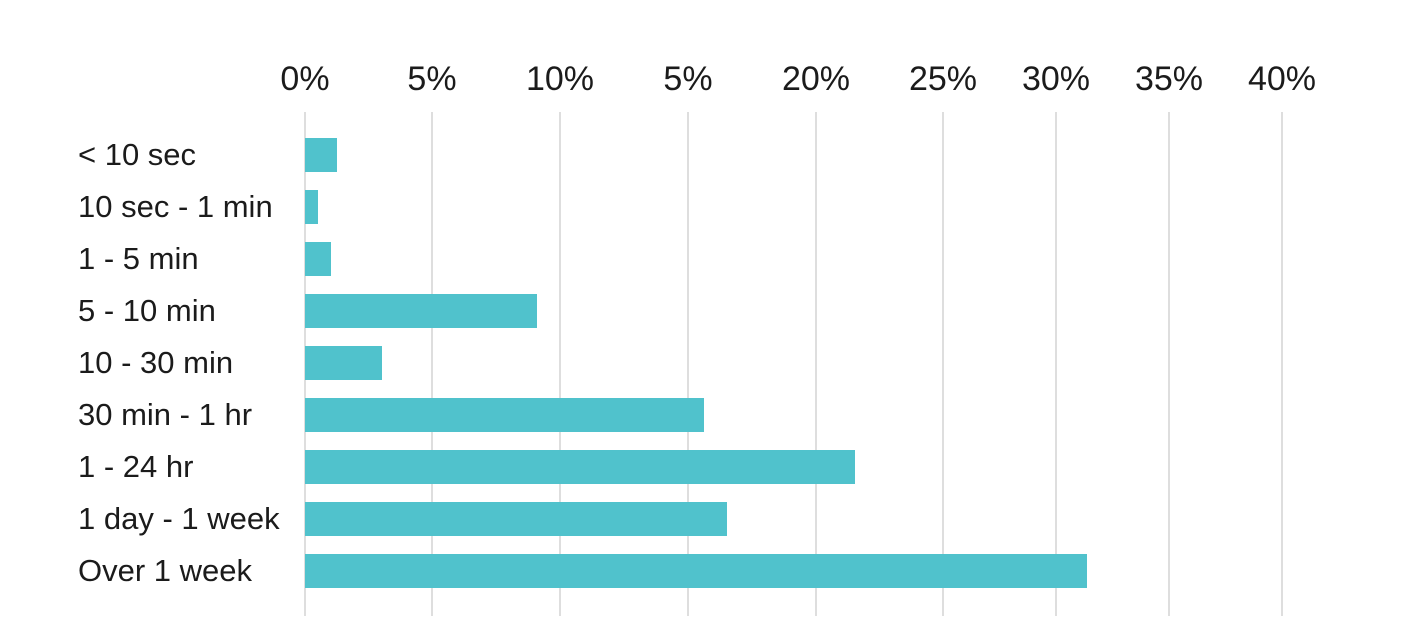 This screenshot has height=642, width=1404. Describe the element at coordinates (943, 79) in the screenshot. I see `x-tick-label: 25%` at that location.